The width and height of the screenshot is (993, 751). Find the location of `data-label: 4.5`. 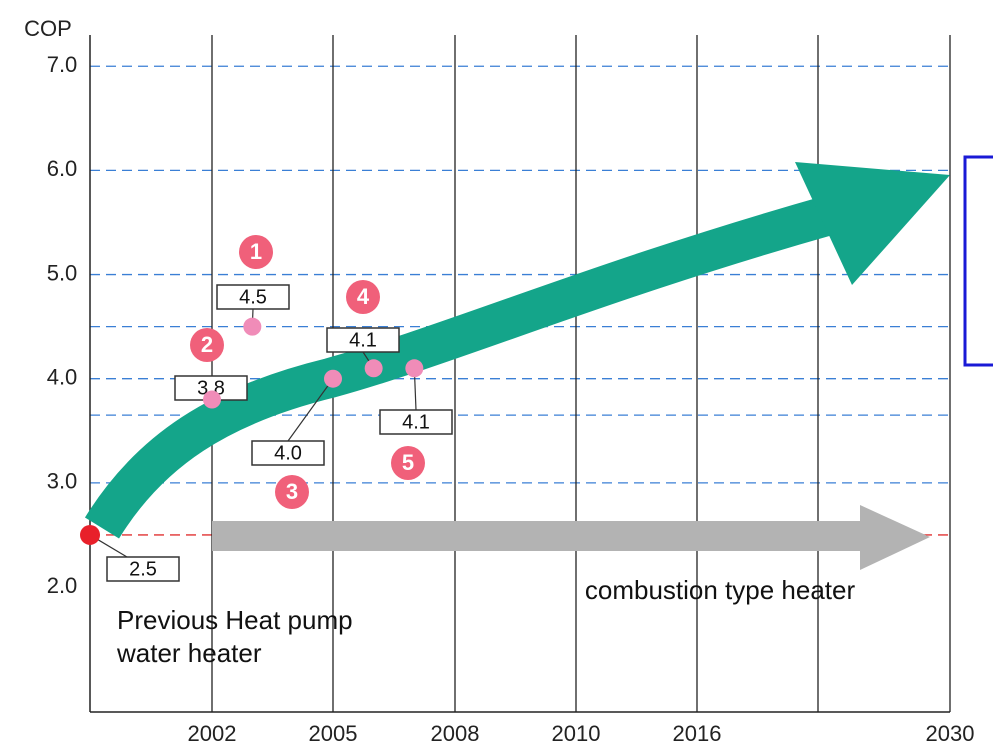

data-label: 4.5 is located at coordinates (253, 297).